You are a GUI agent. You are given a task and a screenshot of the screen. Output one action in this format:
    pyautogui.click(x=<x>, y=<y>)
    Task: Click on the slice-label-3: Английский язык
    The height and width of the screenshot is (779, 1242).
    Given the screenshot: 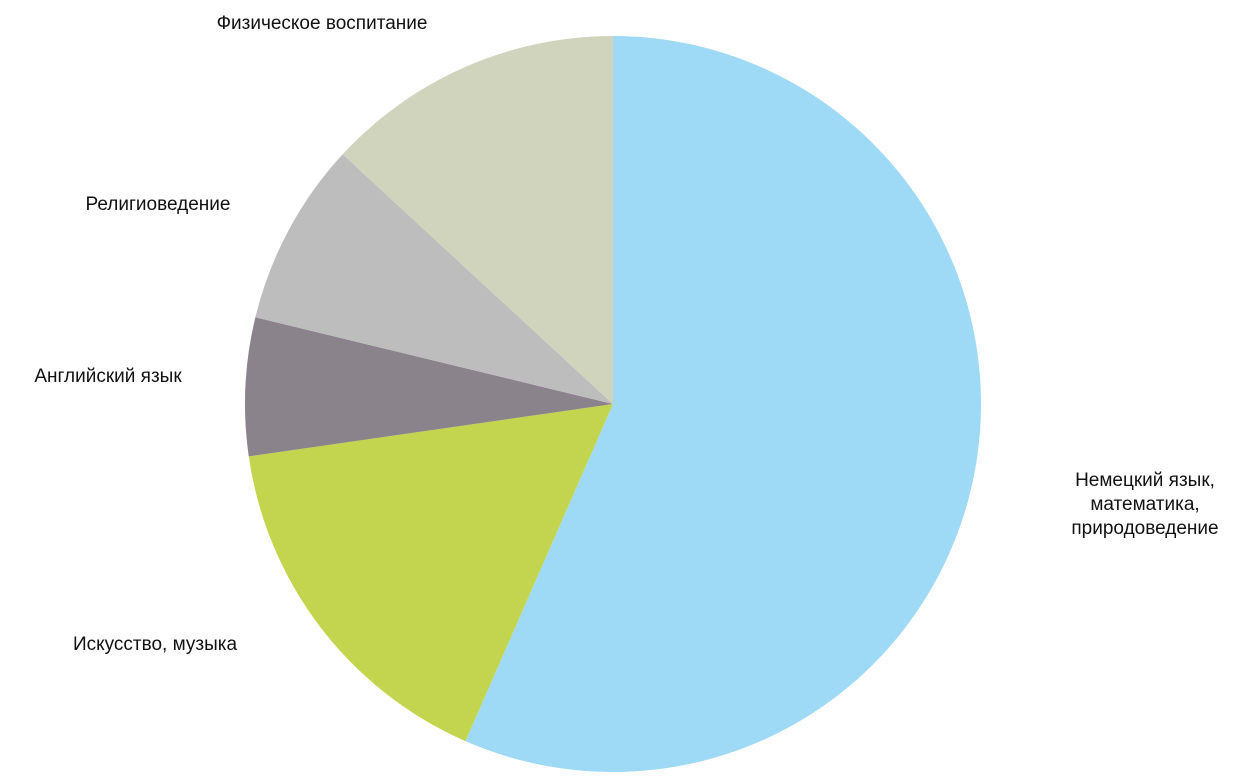 What is the action you would take?
    pyautogui.click(x=108, y=376)
    